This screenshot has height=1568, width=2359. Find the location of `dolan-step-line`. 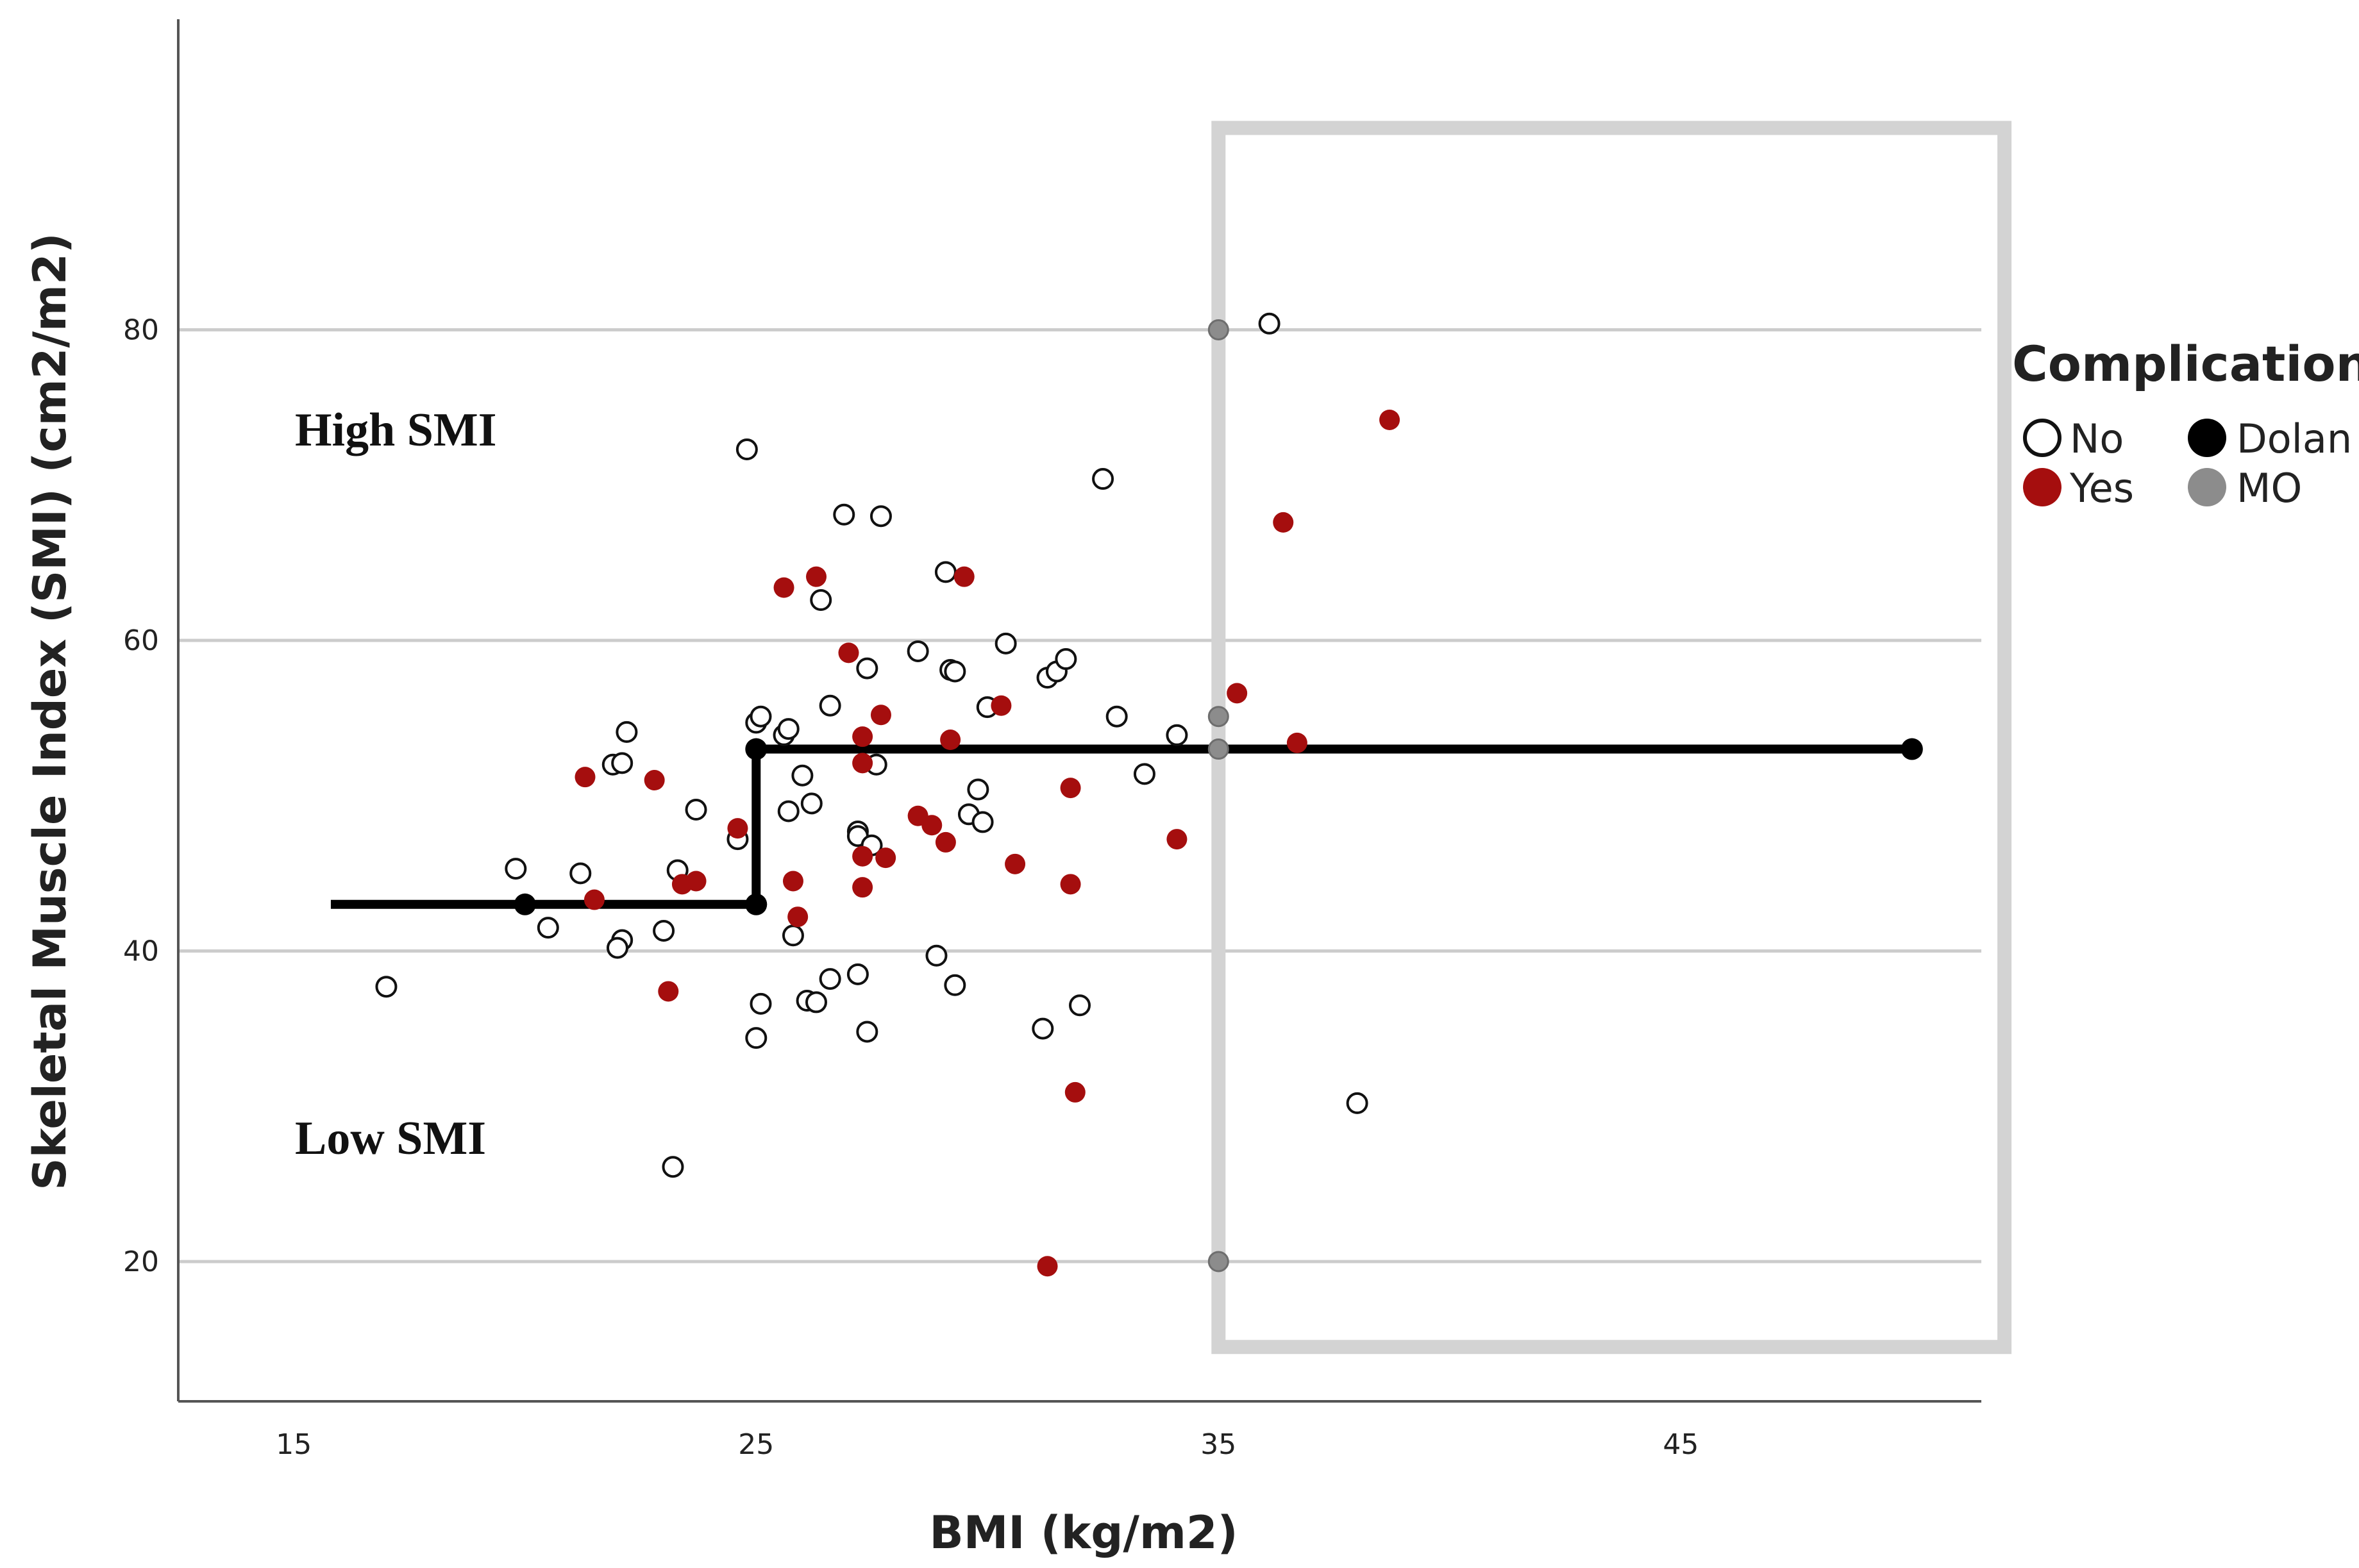

dolan-step-line is located at coordinates (1121, 826).